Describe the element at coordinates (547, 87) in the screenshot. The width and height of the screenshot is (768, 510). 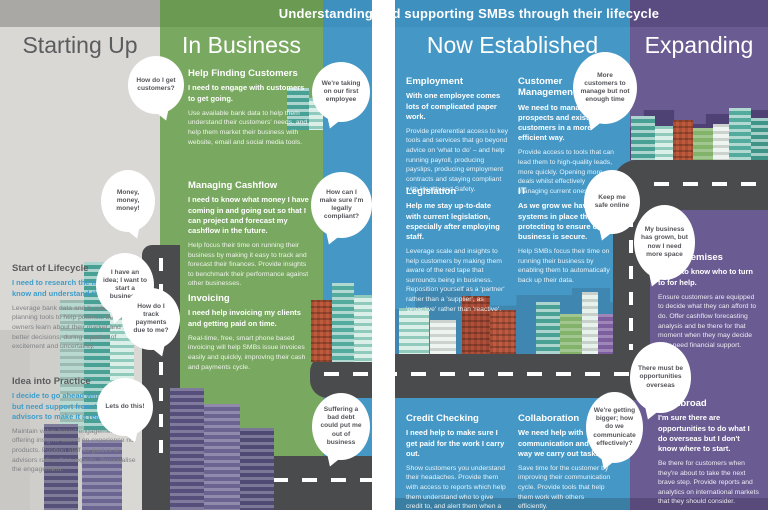
I see `section-heading: Customer Management` at that location.